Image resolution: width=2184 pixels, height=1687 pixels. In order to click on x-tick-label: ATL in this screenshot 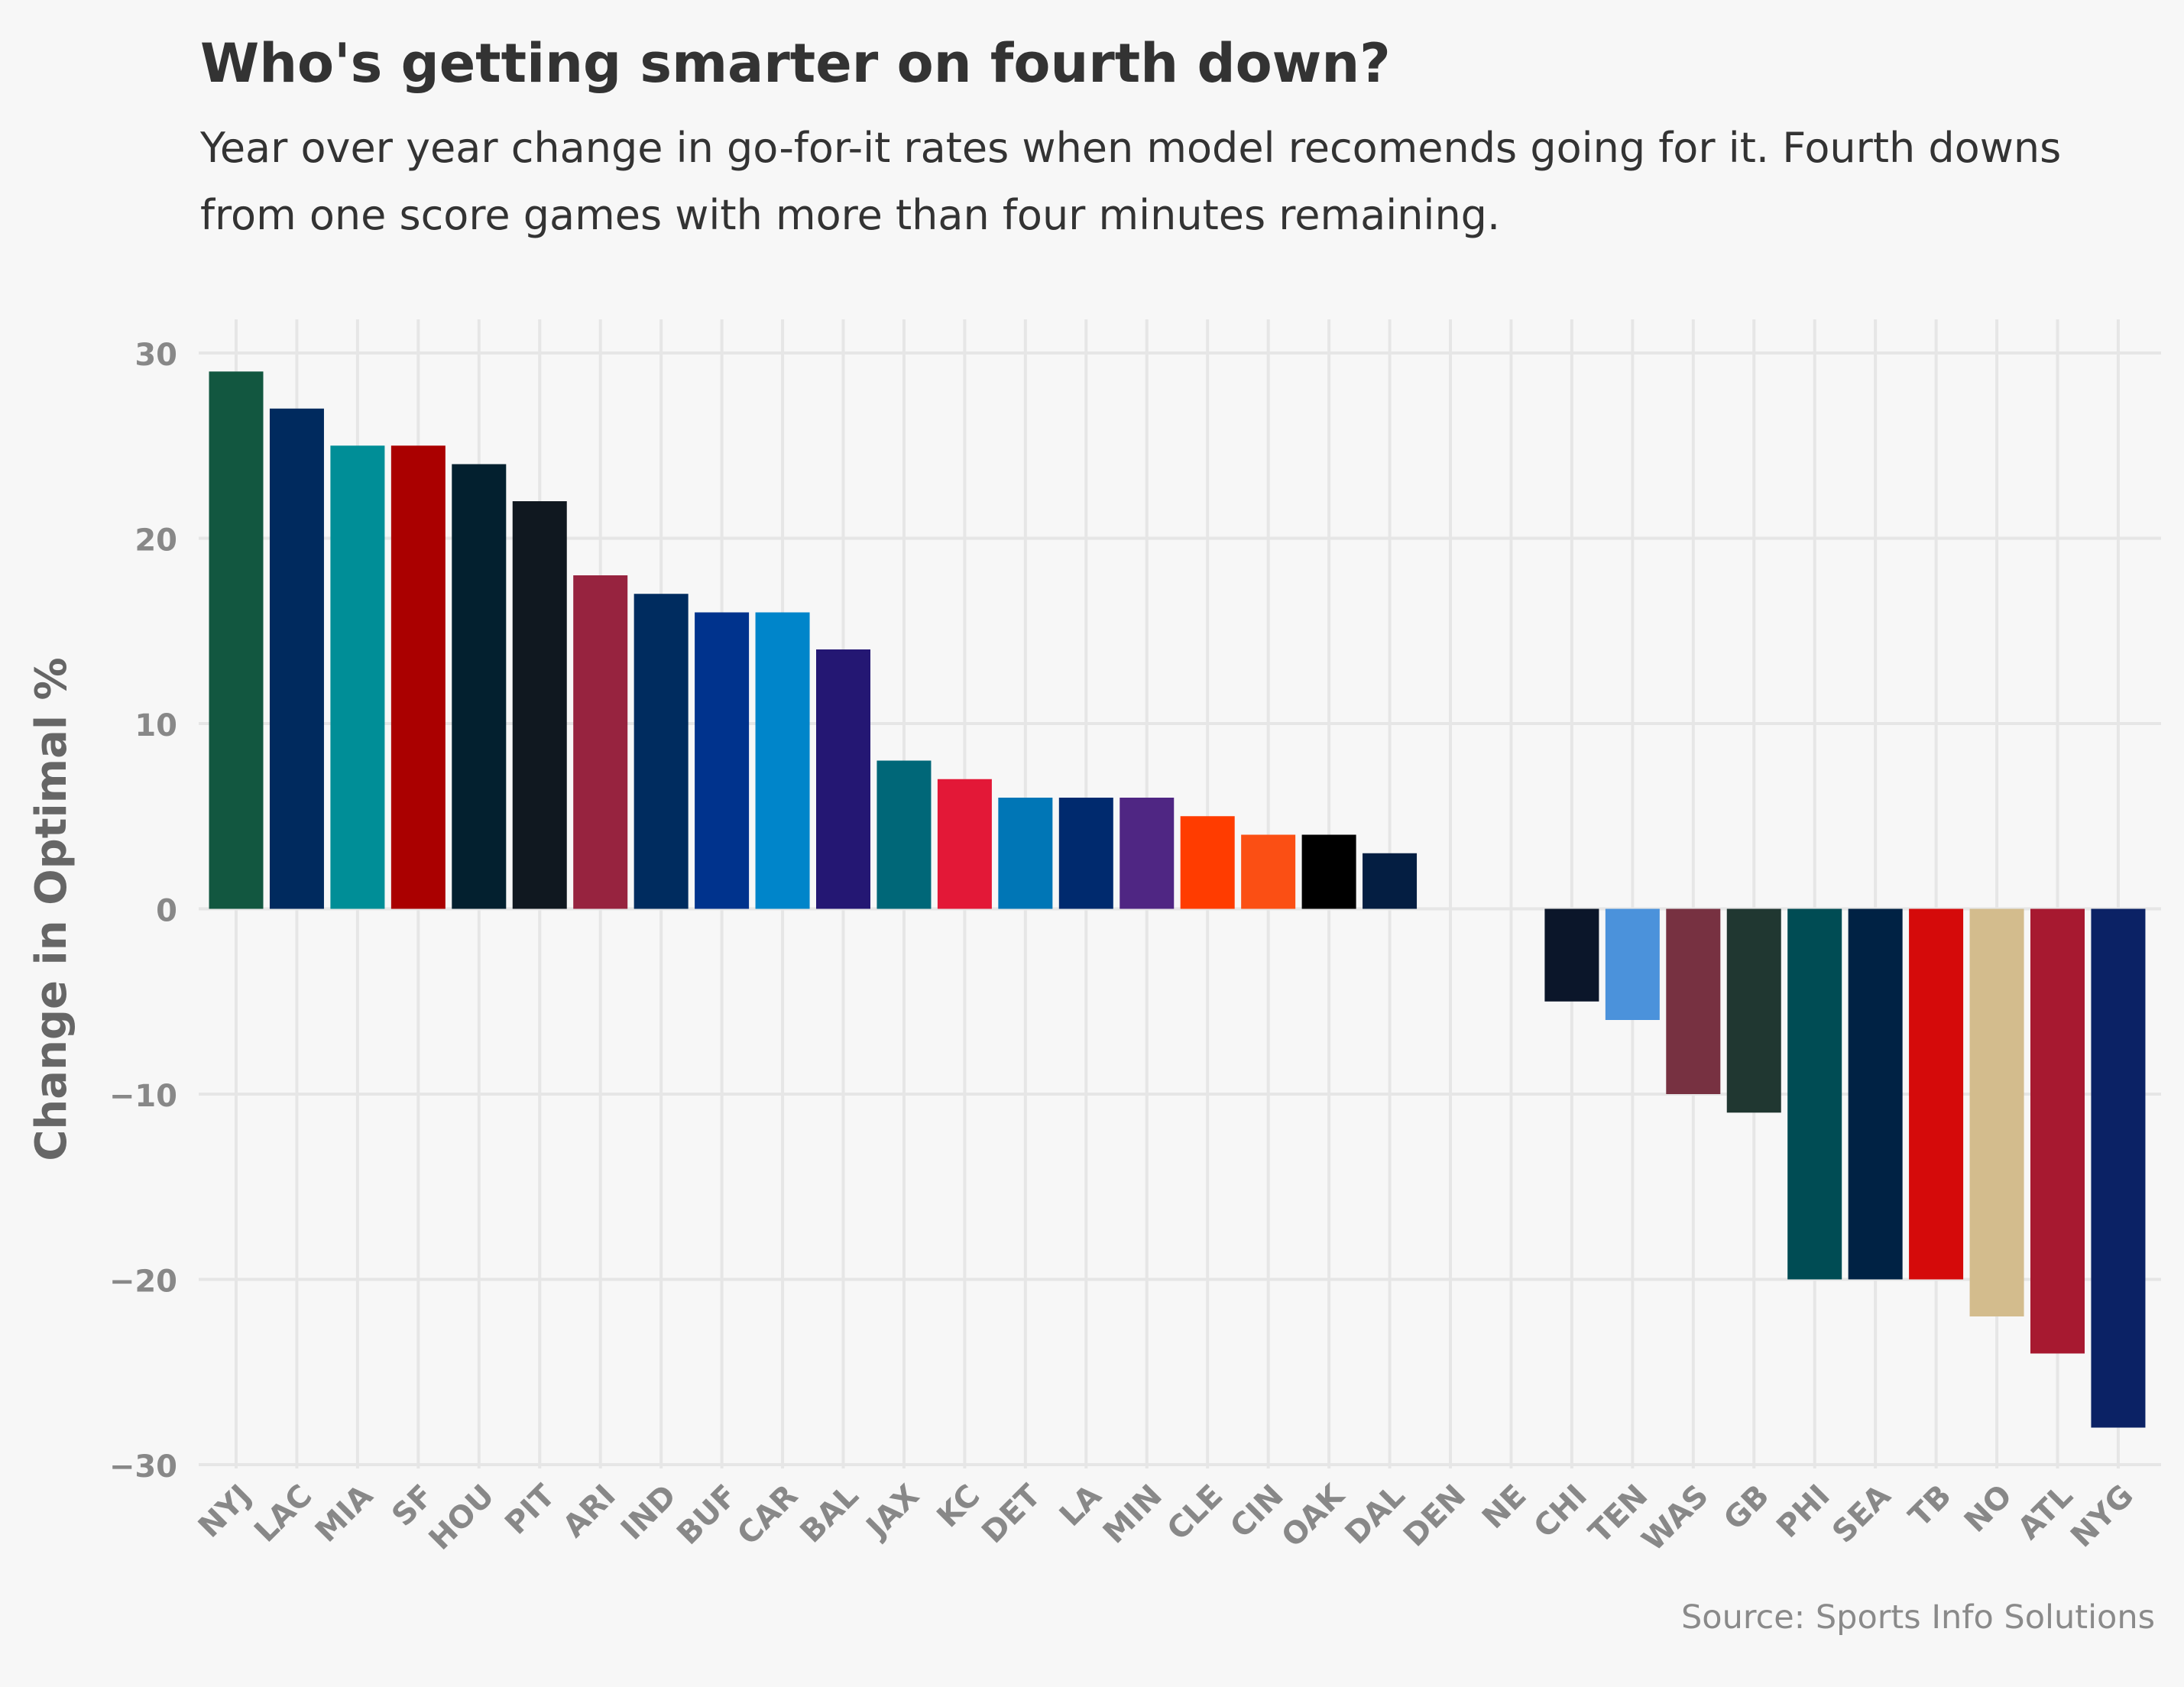, I will do `click(2045, 1512)`.